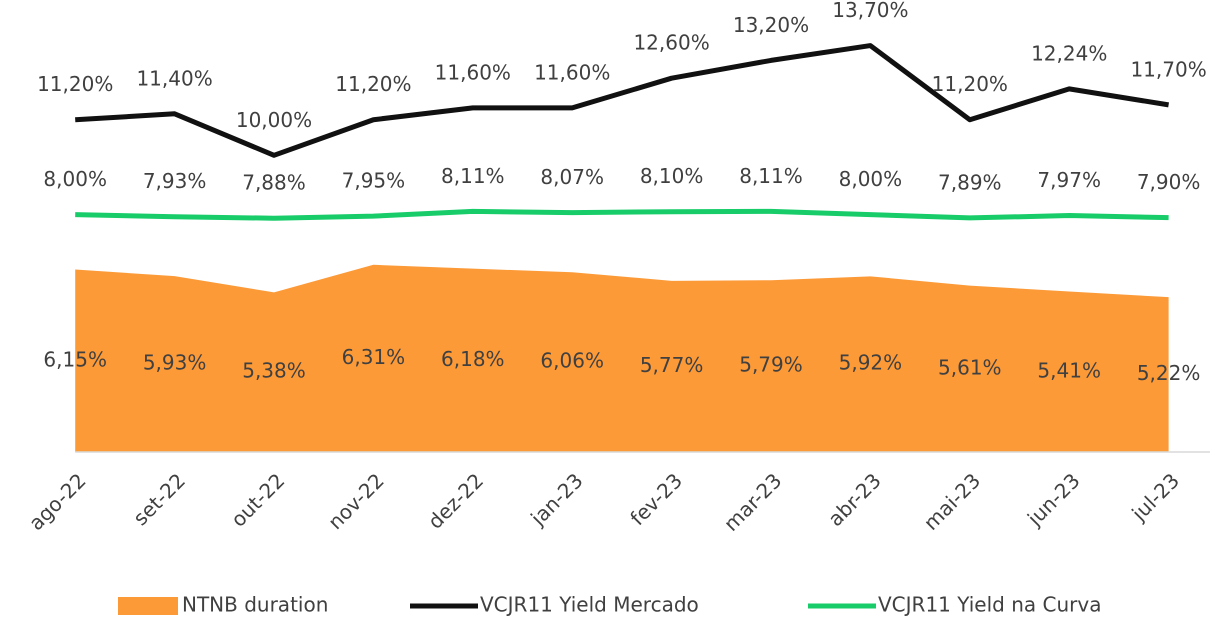 The image size is (1213, 619). I want to click on x-tick-label: abr-23, so click(854, 499).